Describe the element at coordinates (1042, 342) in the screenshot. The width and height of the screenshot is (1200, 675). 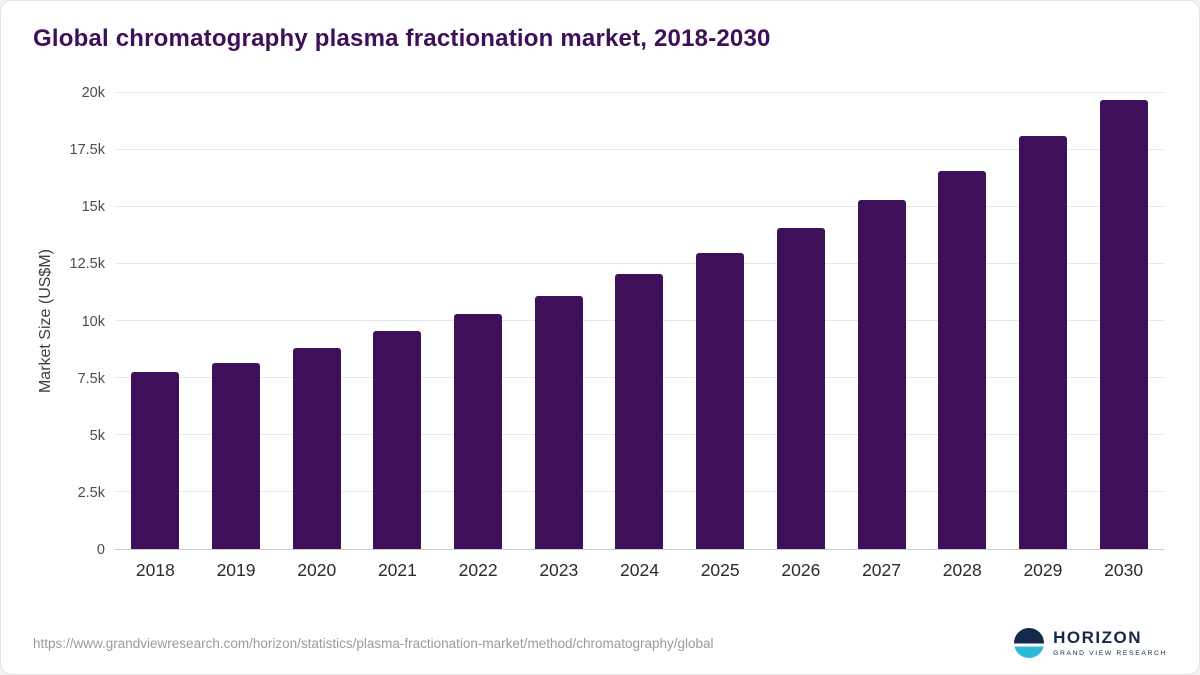
I see `bar-2029` at that location.